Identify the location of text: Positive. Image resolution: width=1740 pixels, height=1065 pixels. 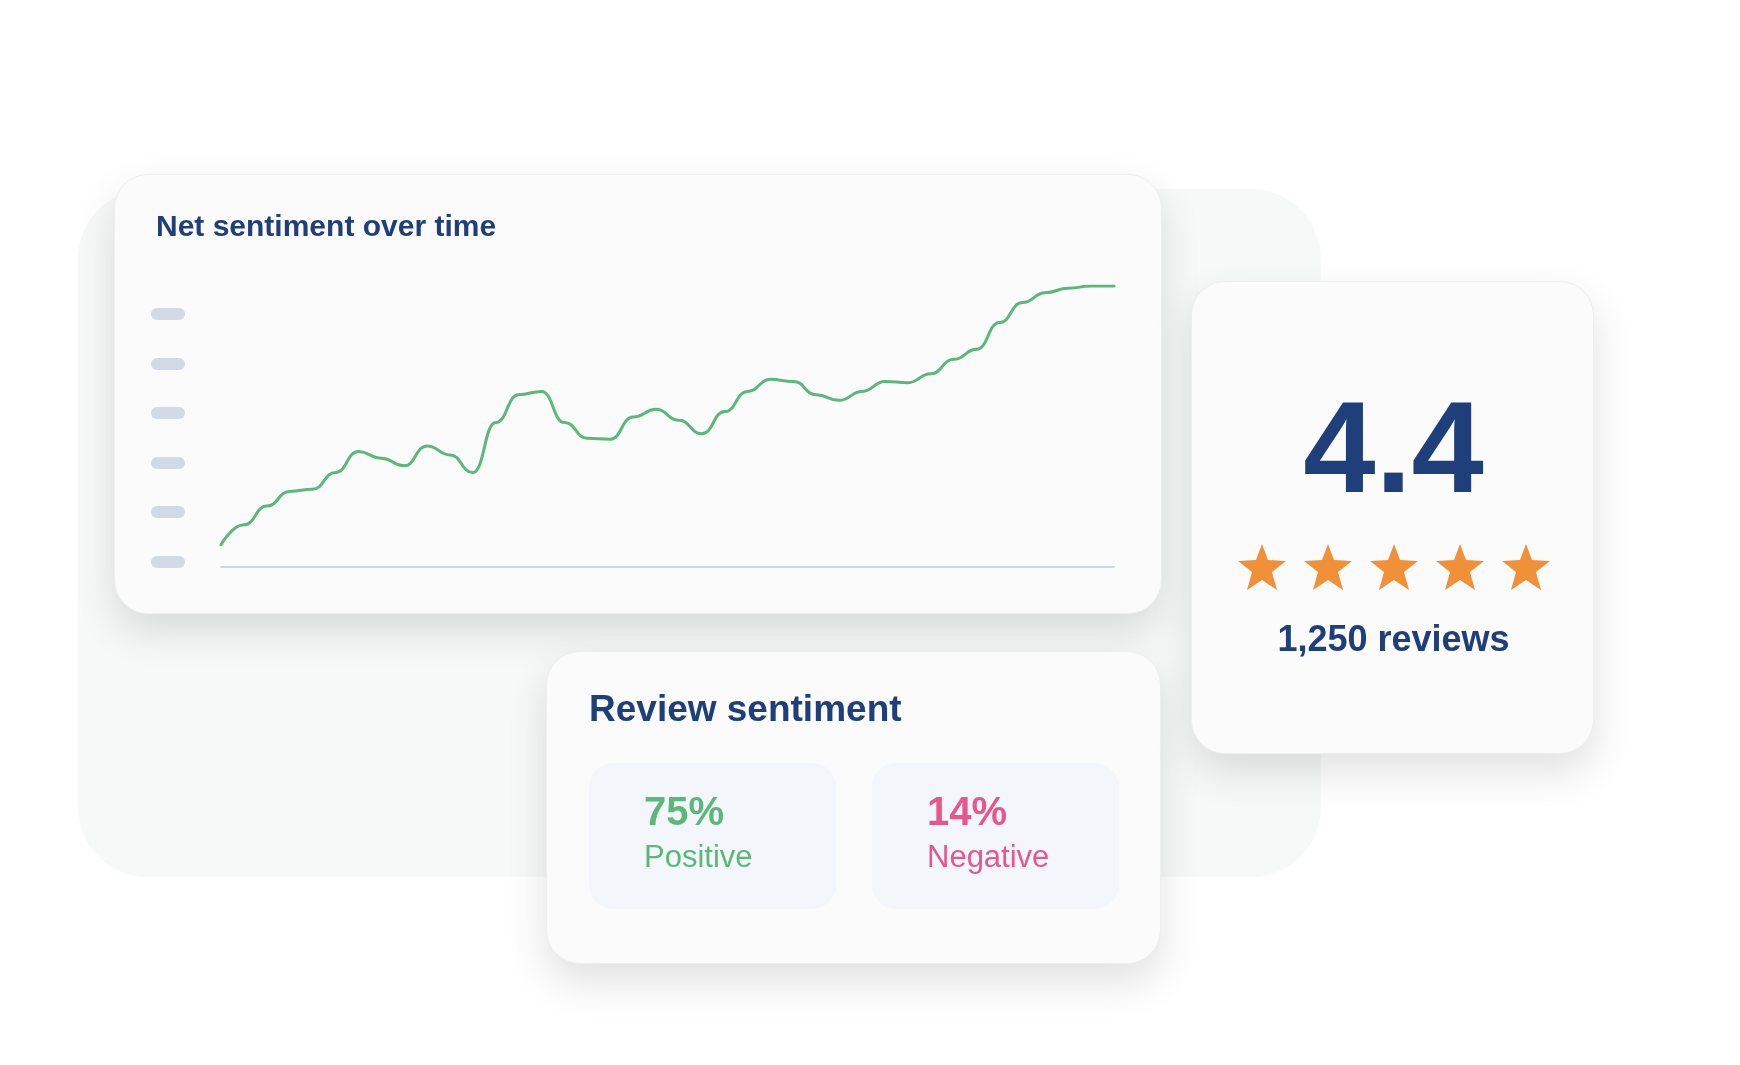
(698, 857).